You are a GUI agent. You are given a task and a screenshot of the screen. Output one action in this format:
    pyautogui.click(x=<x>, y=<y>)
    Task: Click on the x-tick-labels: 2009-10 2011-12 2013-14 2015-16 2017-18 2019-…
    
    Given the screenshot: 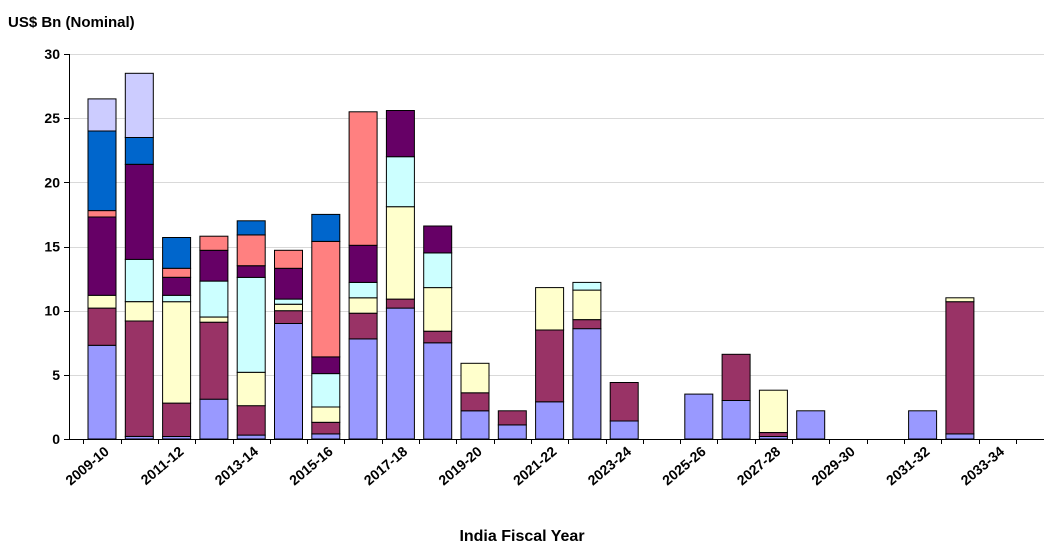 What is the action you would take?
    pyautogui.click(x=534, y=465)
    